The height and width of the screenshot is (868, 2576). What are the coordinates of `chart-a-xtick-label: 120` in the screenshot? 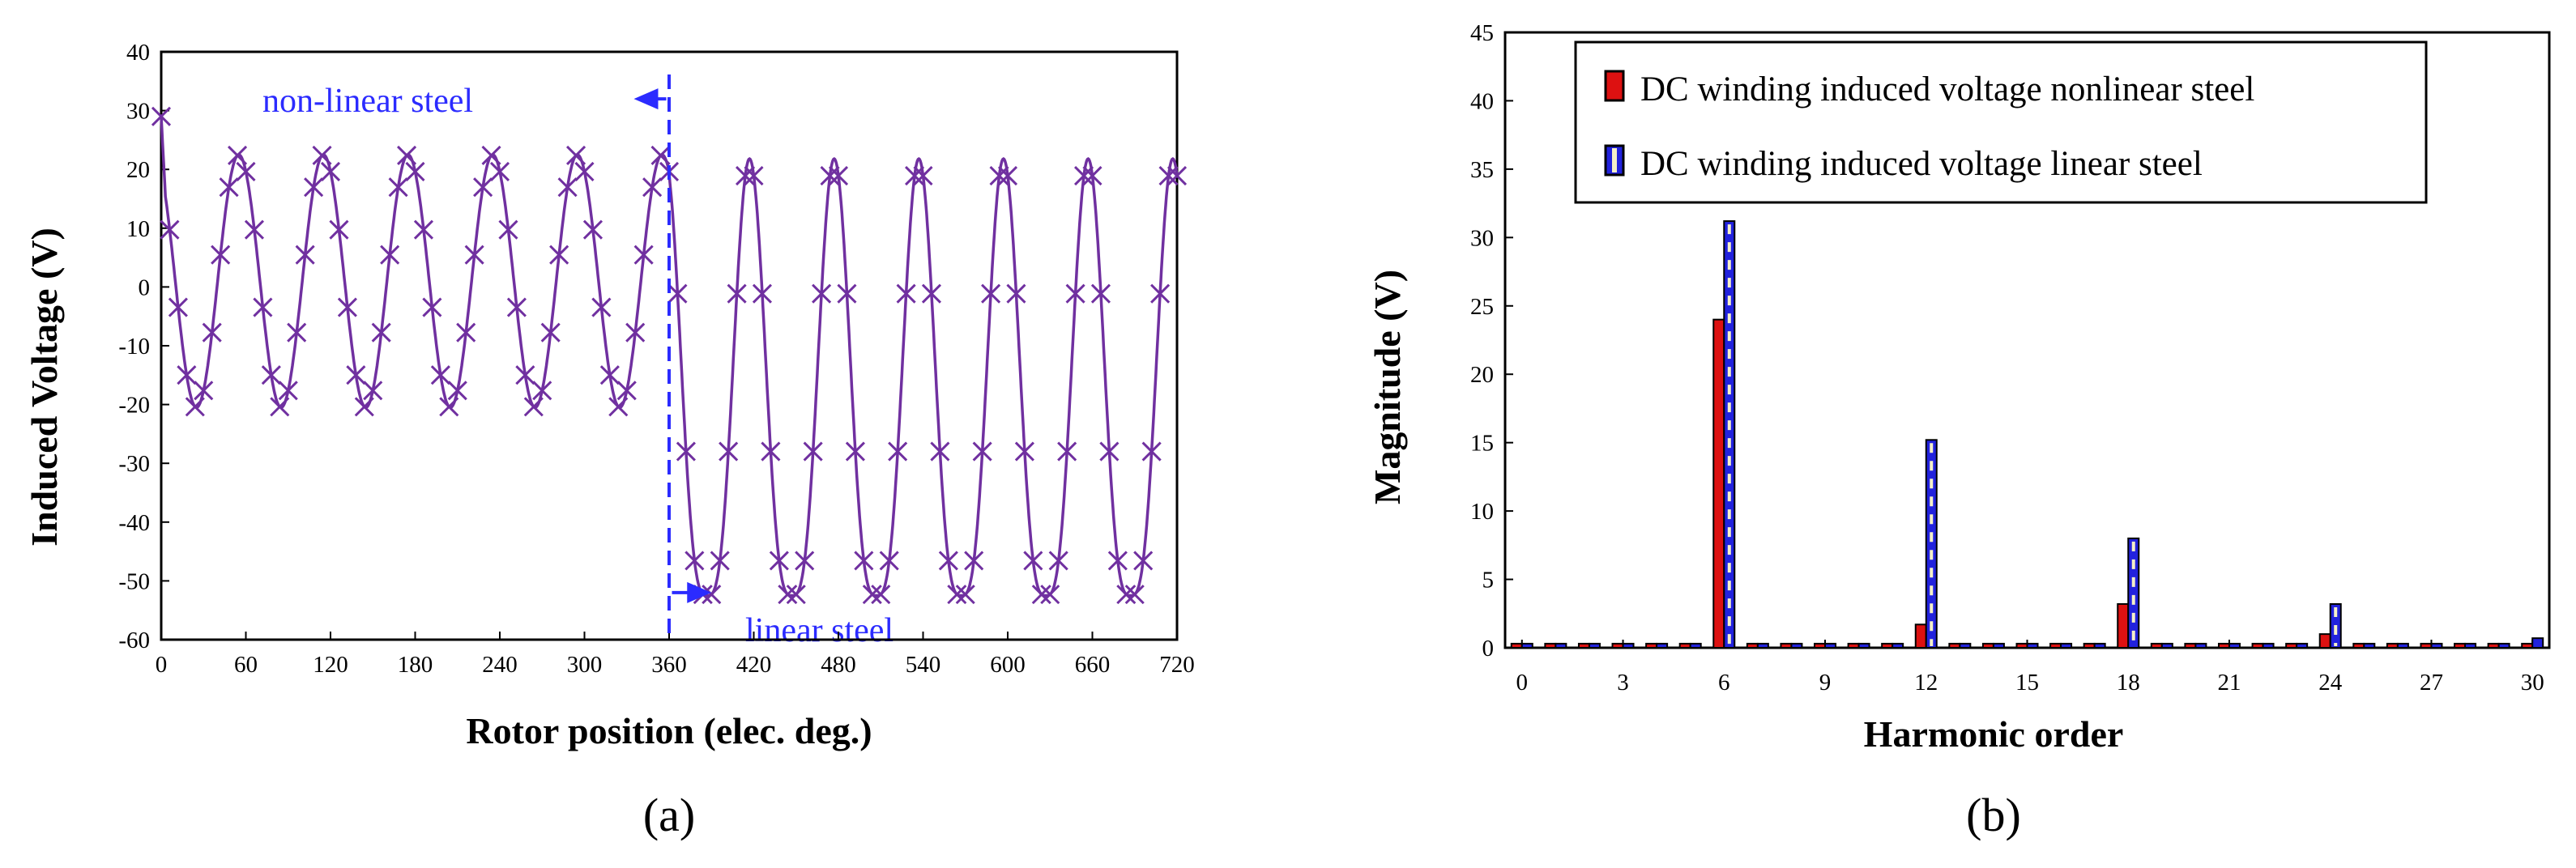 It's located at (331, 665).